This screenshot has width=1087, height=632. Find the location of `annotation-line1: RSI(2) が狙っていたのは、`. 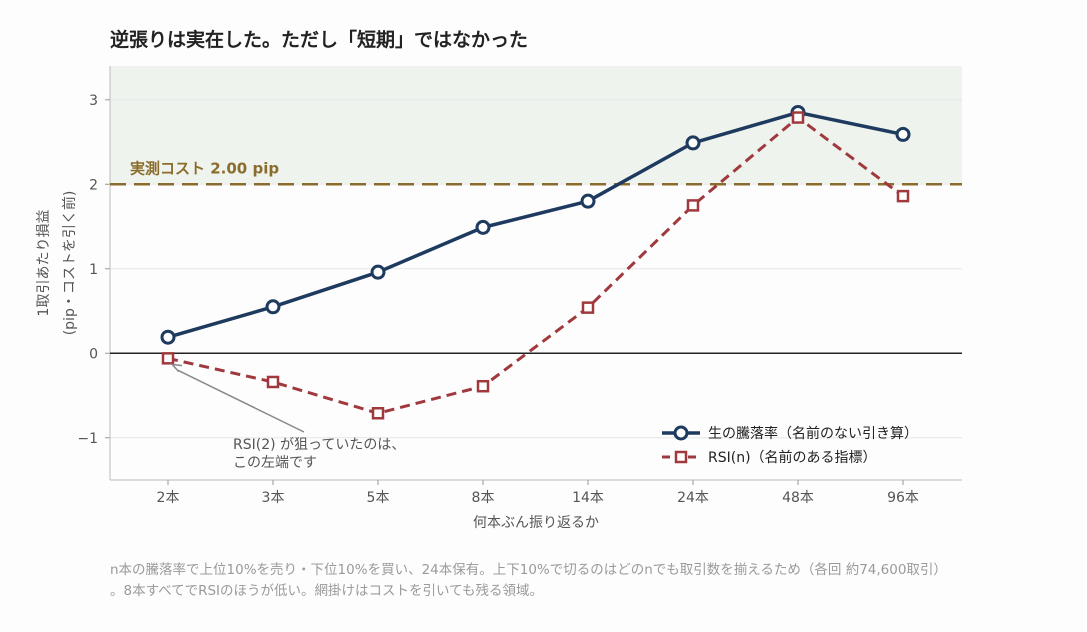

annotation-line1: RSI(2) が狙っていたのは、 is located at coordinates (319, 445).